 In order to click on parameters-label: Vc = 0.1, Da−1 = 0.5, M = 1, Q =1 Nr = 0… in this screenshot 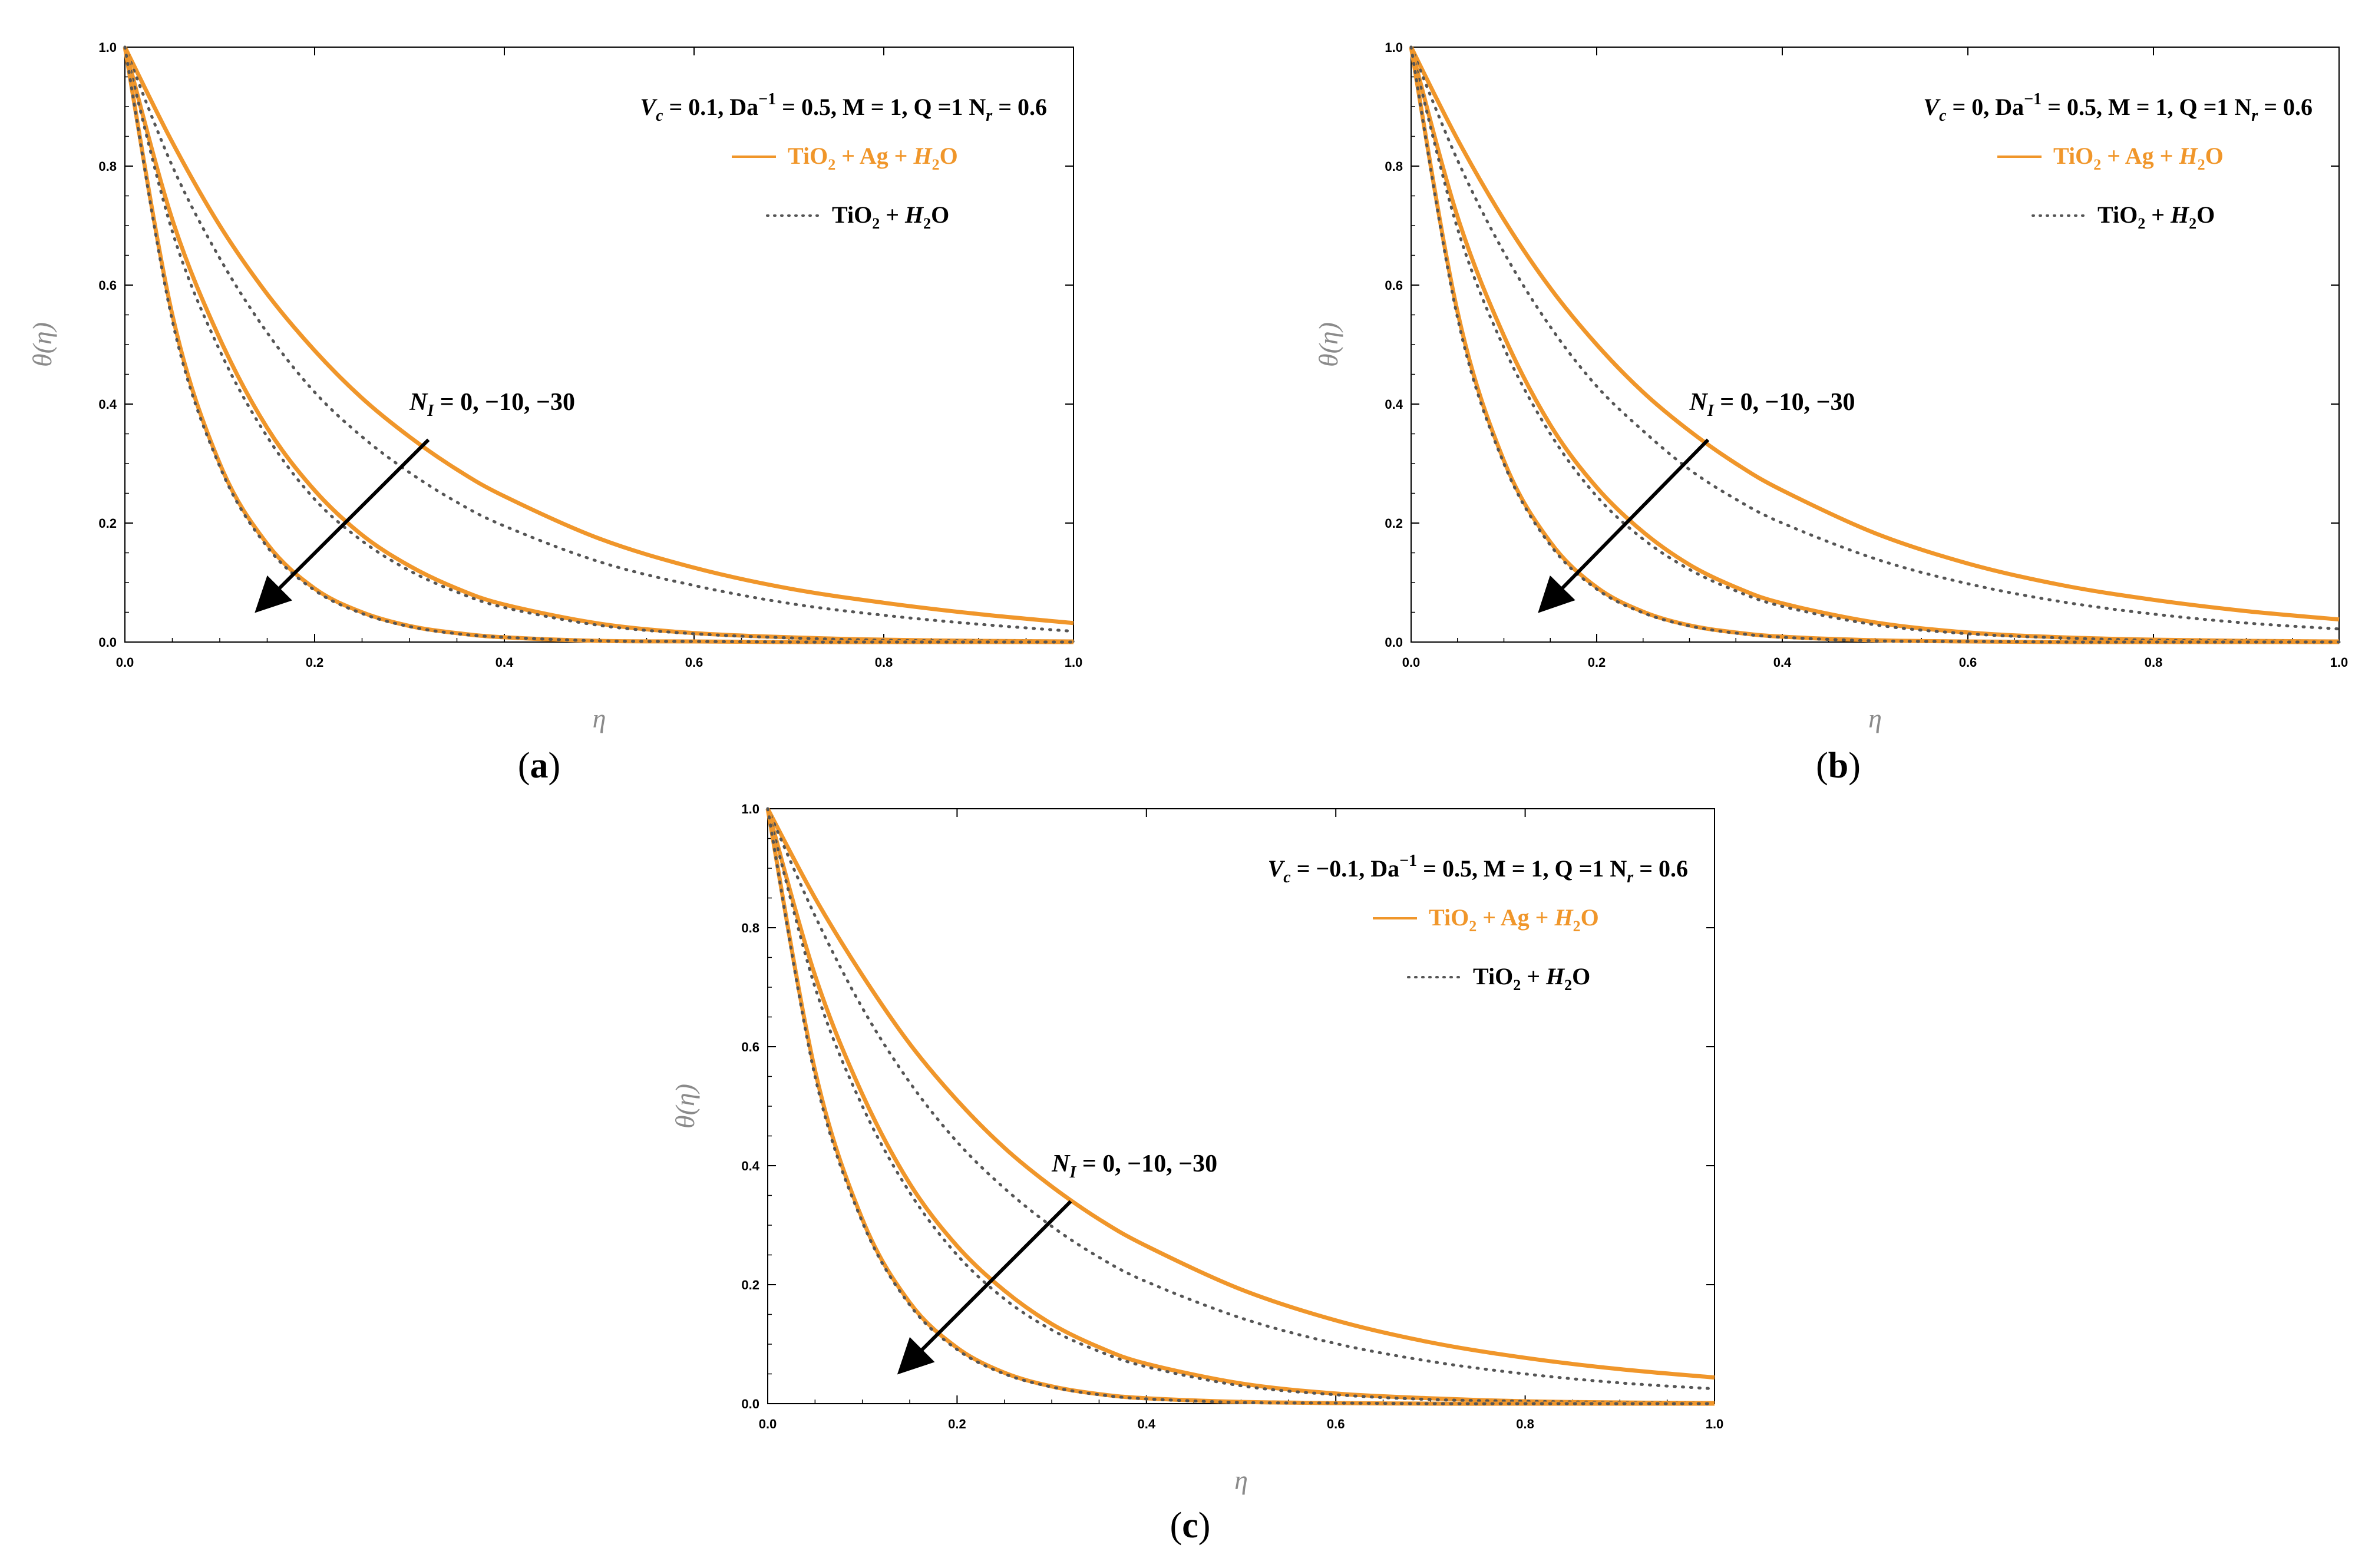, I will do `click(843, 107)`.